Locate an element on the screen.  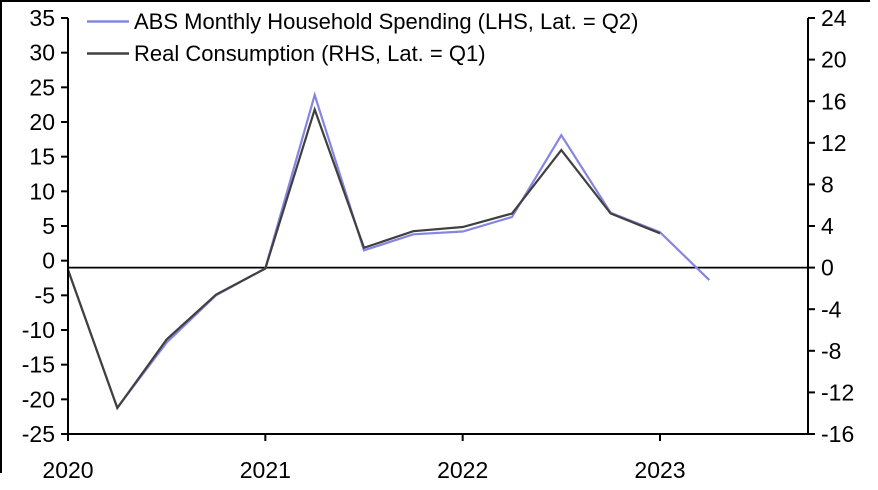
left-axis-tick-label: -15 is located at coordinates (38, 365).